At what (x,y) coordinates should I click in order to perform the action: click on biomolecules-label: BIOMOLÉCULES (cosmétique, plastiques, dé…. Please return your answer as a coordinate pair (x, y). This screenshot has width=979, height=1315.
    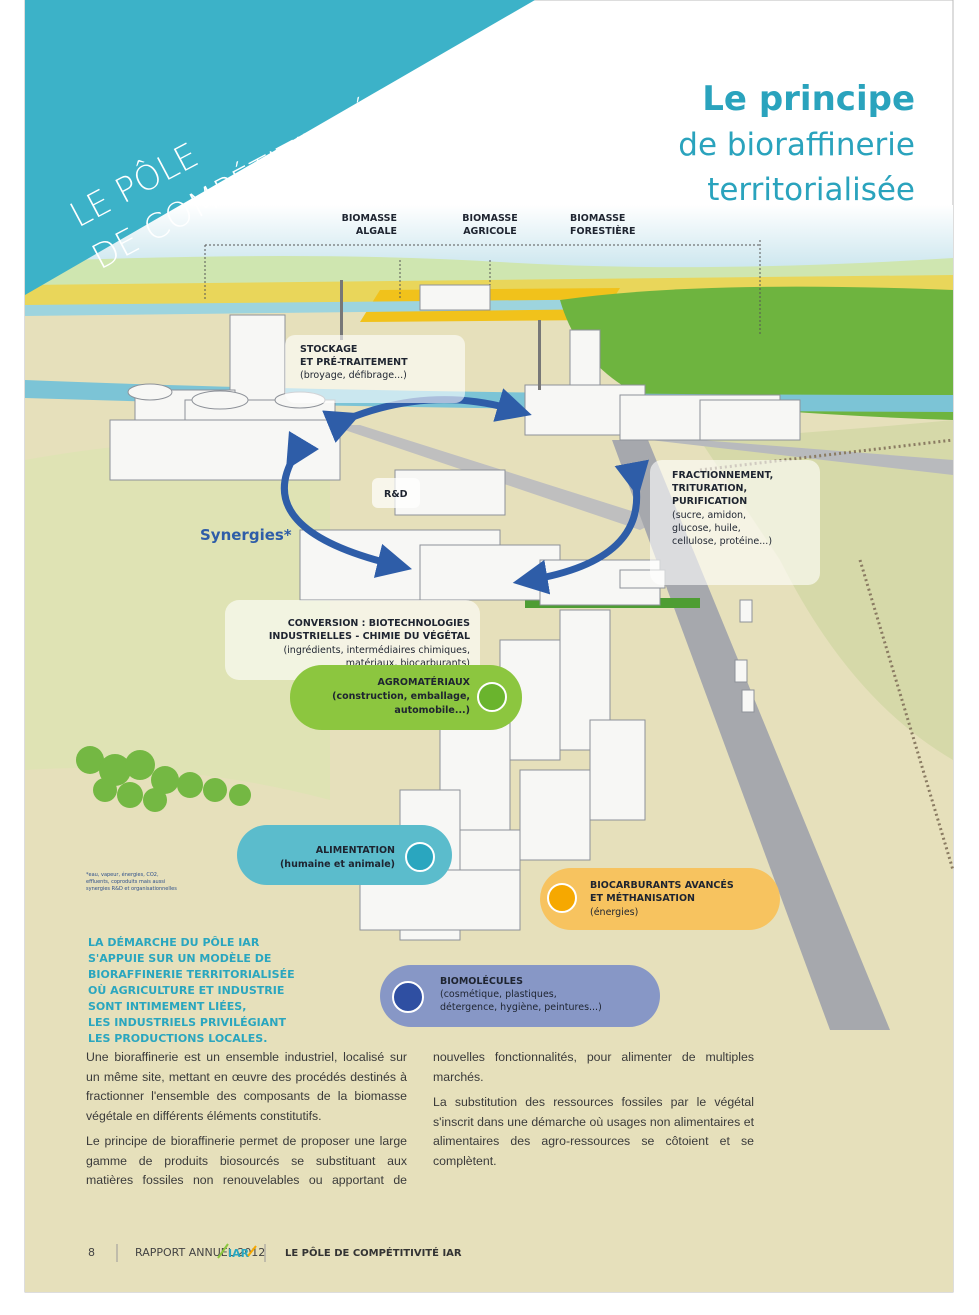
    Looking at the image, I should click on (520, 996).